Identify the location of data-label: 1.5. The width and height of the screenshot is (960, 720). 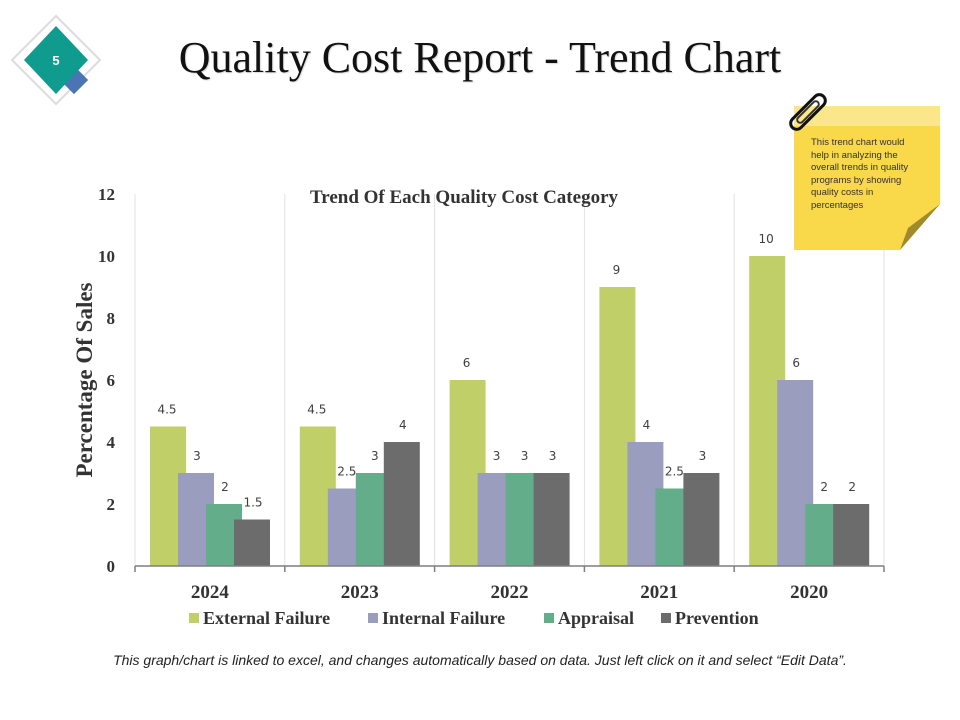
(252, 503).